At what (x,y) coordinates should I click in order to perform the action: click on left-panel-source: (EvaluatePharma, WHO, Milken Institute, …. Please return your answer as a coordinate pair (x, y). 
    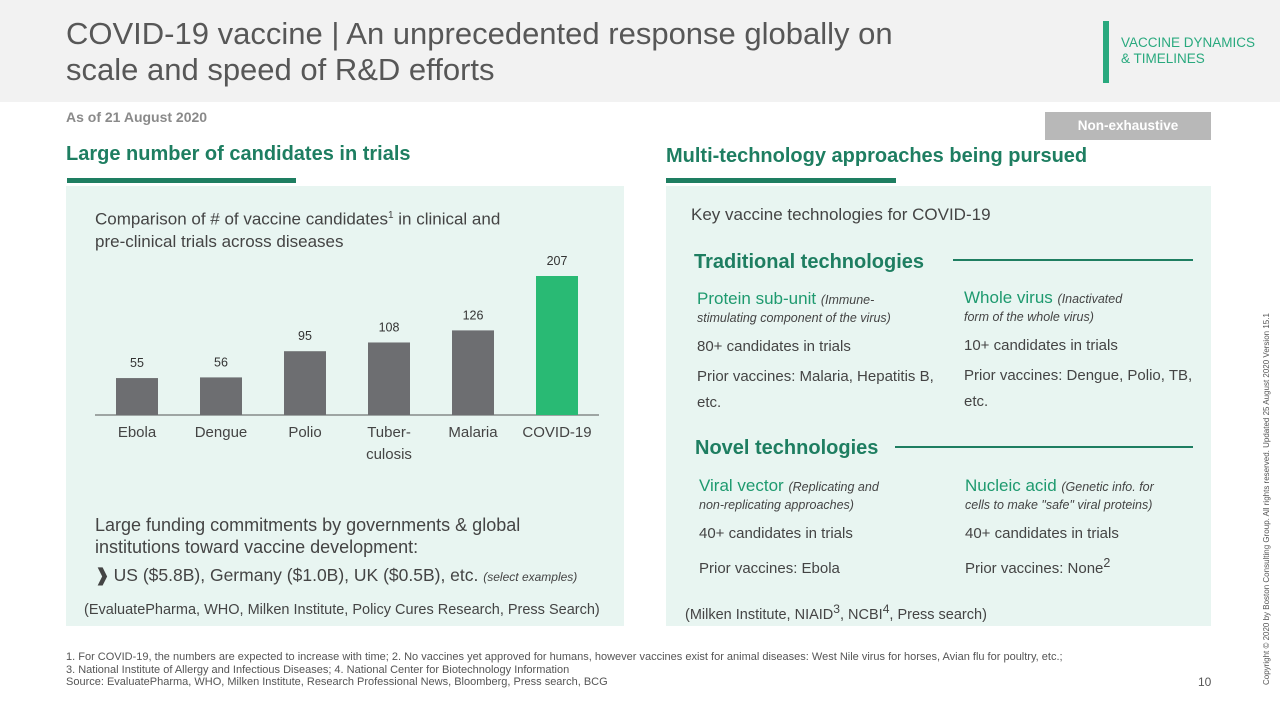
    Looking at the image, I should click on (342, 610).